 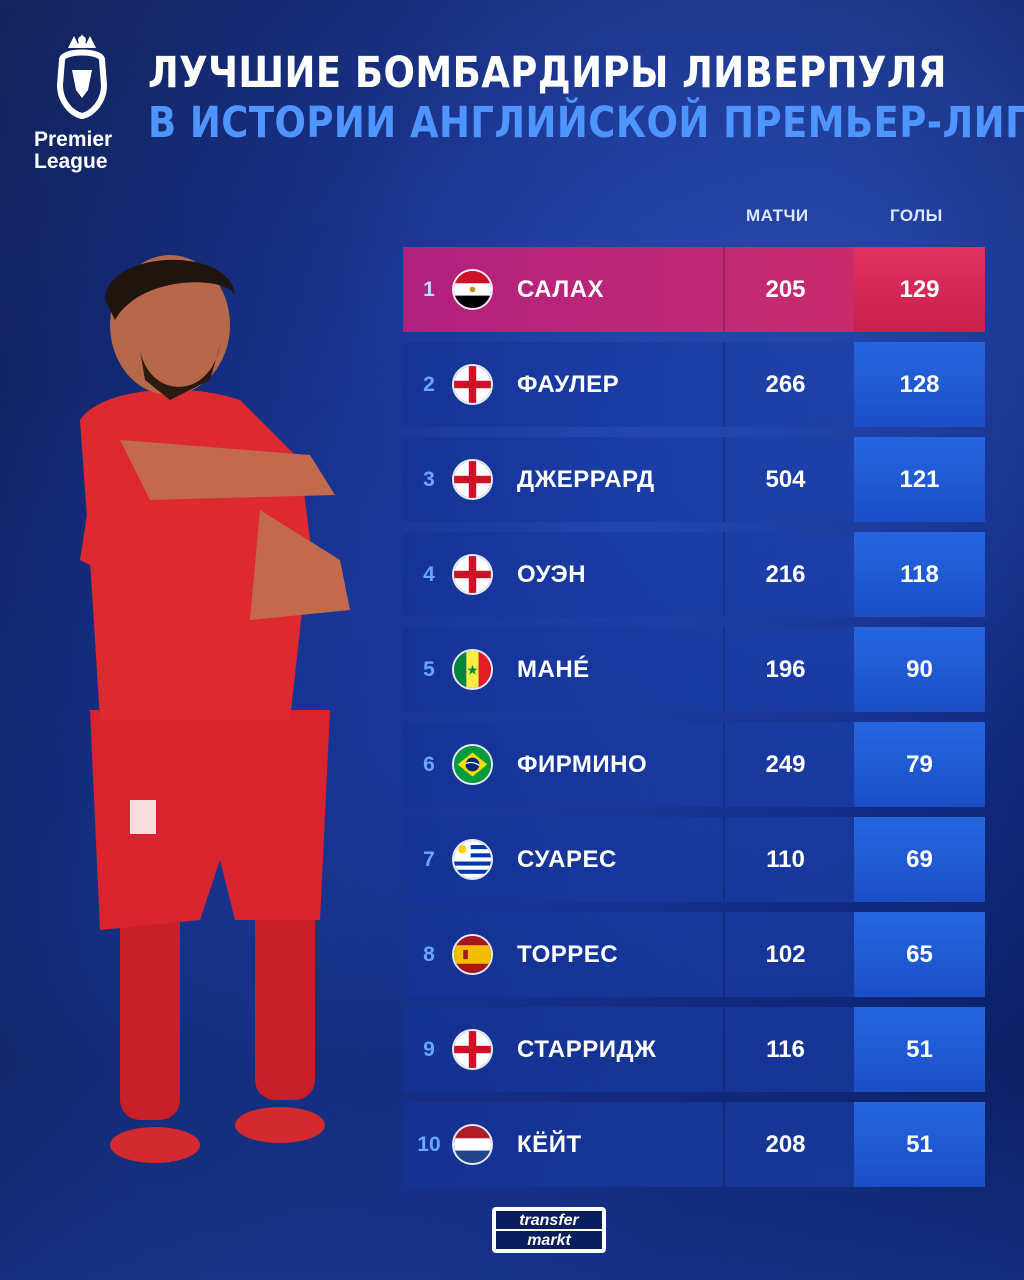 What do you see at coordinates (547, 73) in the screenshot?
I see `page-title: ЛУЧШИЕ БОМБАРДИРЫ ЛИВЕРПУЛЯ` at bounding box center [547, 73].